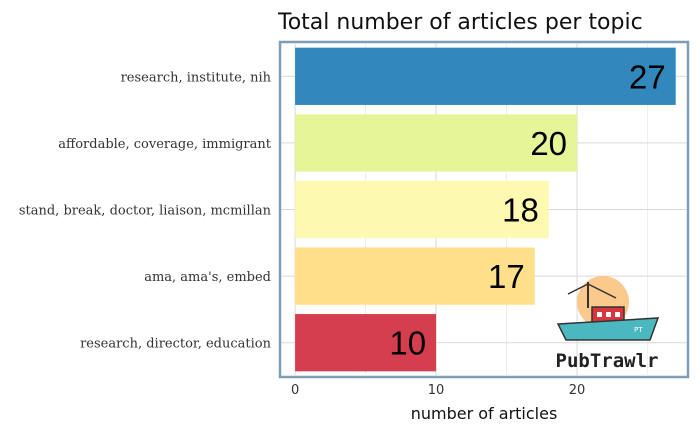 The width and height of the screenshot is (700, 432). What do you see at coordinates (407, 343) in the screenshot?
I see `bar-value-label: 10` at bounding box center [407, 343].